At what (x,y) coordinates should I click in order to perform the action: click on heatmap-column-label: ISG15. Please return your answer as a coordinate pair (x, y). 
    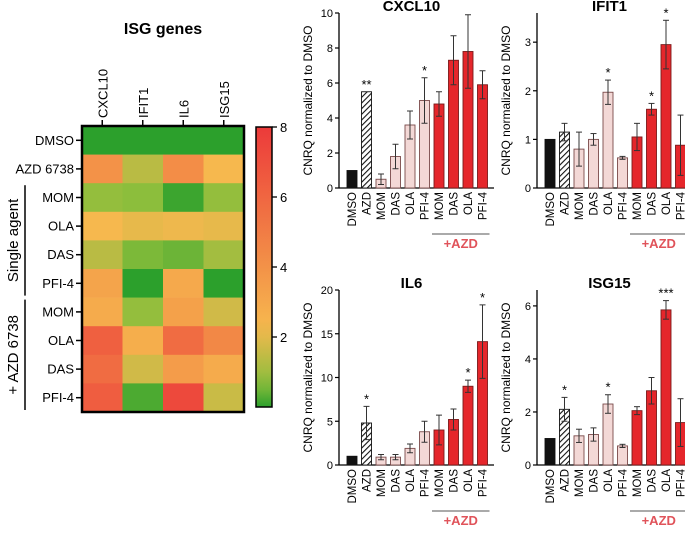
    Looking at the image, I should click on (224, 99).